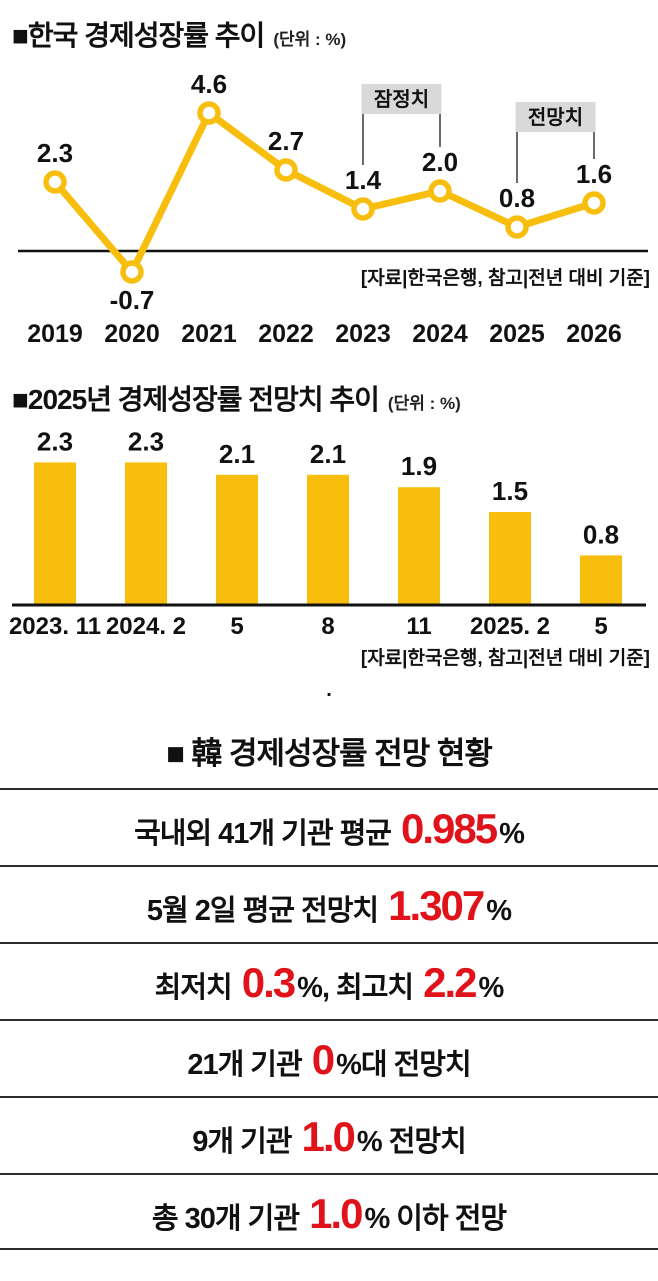 The width and height of the screenshot is (658, 1281). What do you see at coordinates (601, 534) in the screenshot?
I see `bar-value-label: 0.8` at bounding box center [601, 534].